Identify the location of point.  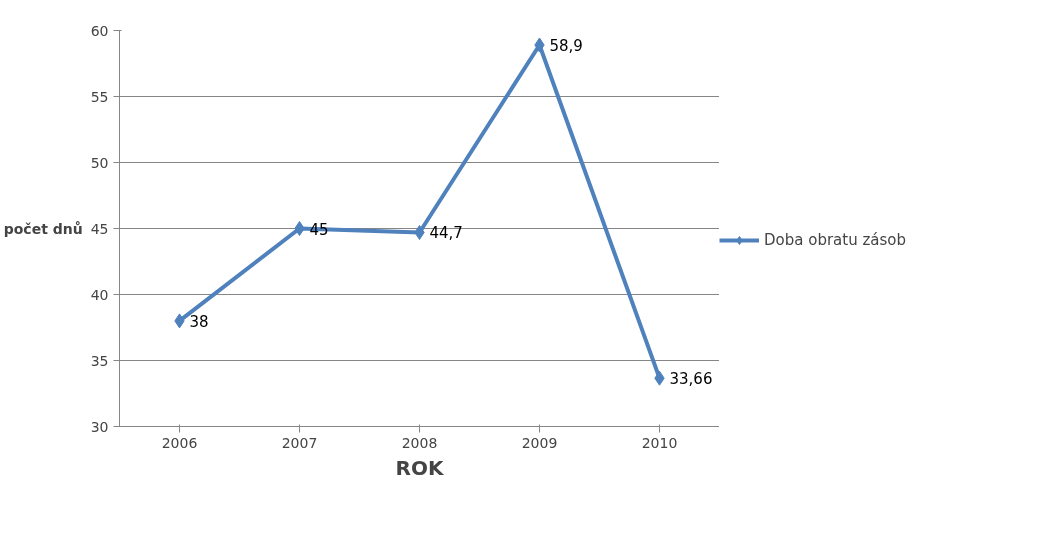
(299, 228).